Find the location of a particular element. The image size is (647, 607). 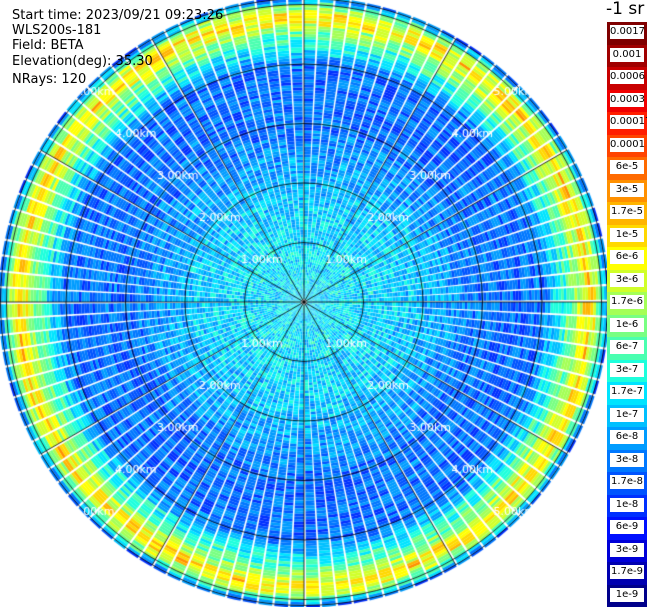

colorbar-cell: 6e-9 is located at coordinates (627, 528).